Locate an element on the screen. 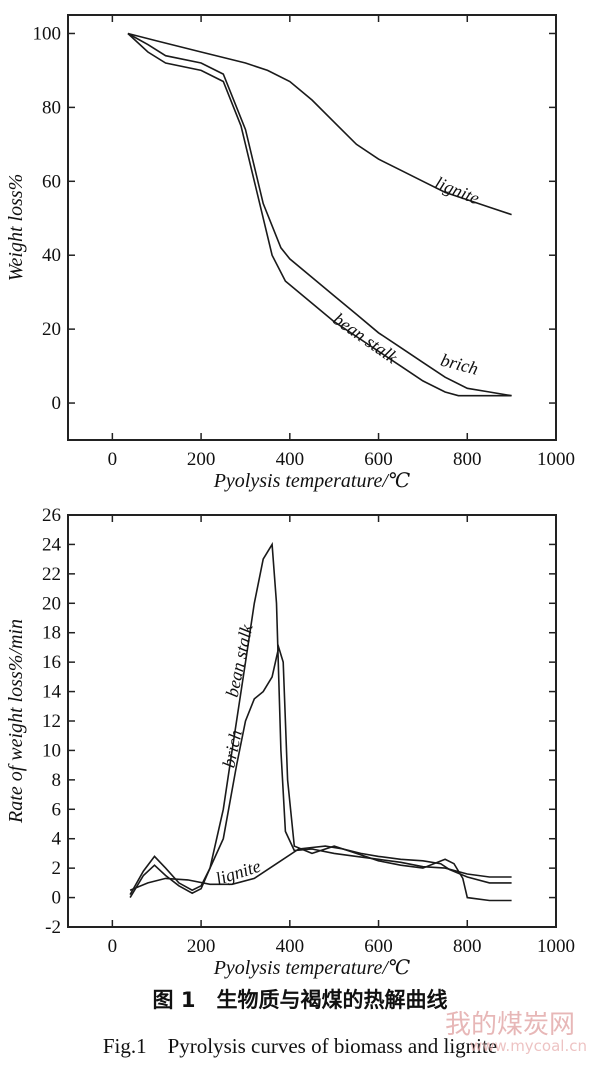 The image size is (600, 1066). y-tick-label: 26 is located at coordinates (51, 515).